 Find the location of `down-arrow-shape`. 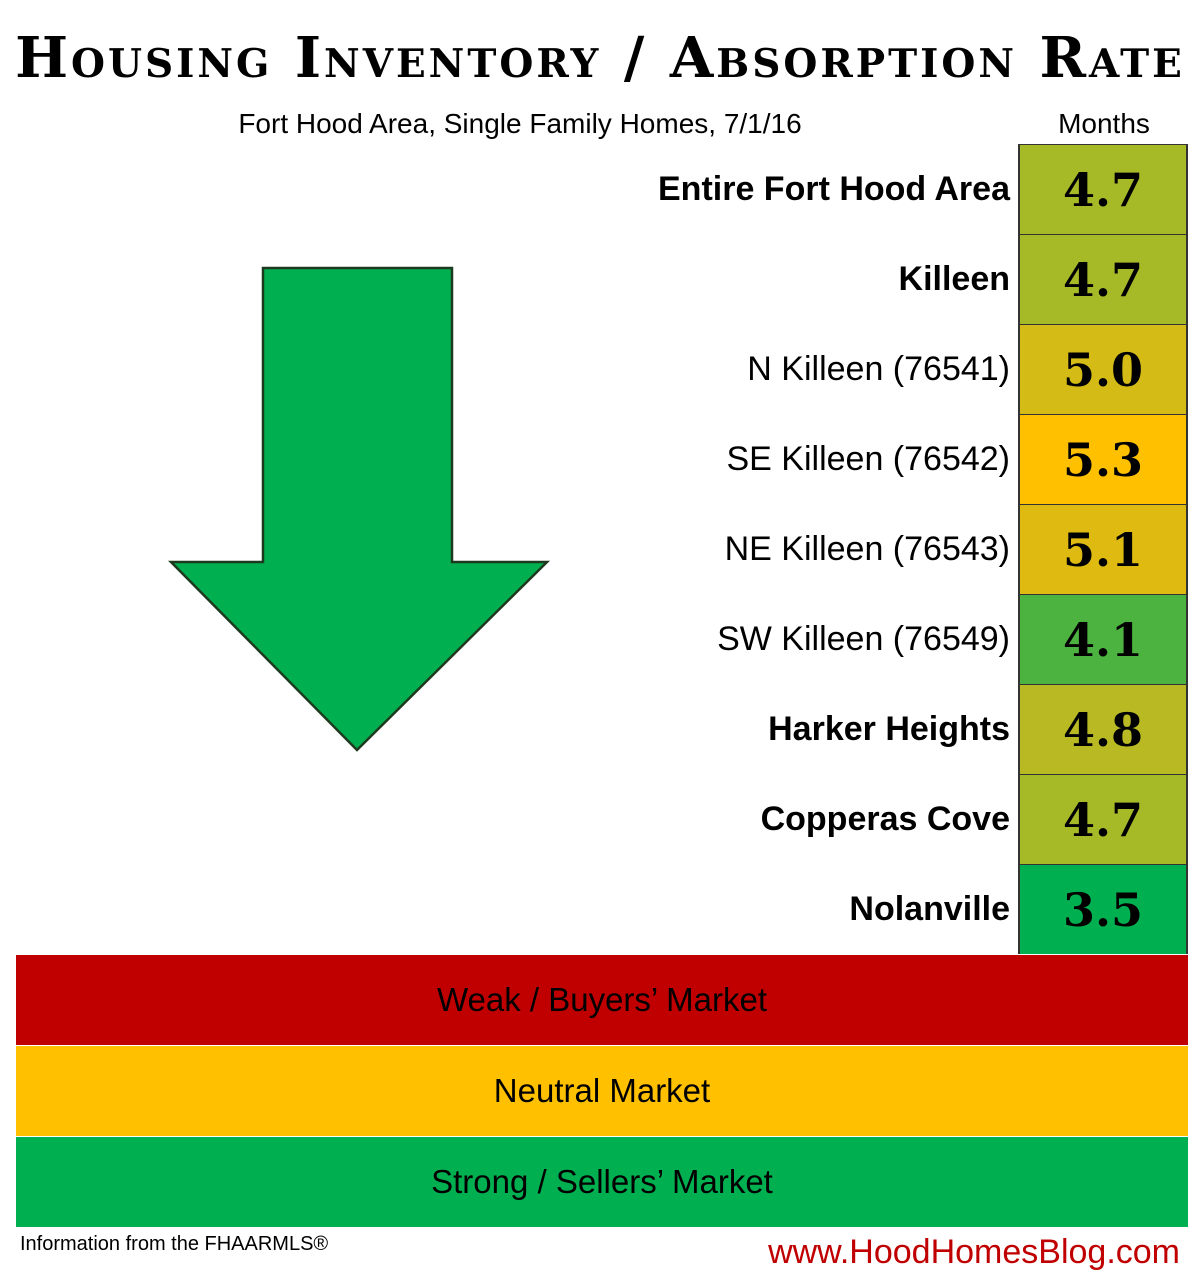

down-arrow-shape is located at coordinates (359, 509).